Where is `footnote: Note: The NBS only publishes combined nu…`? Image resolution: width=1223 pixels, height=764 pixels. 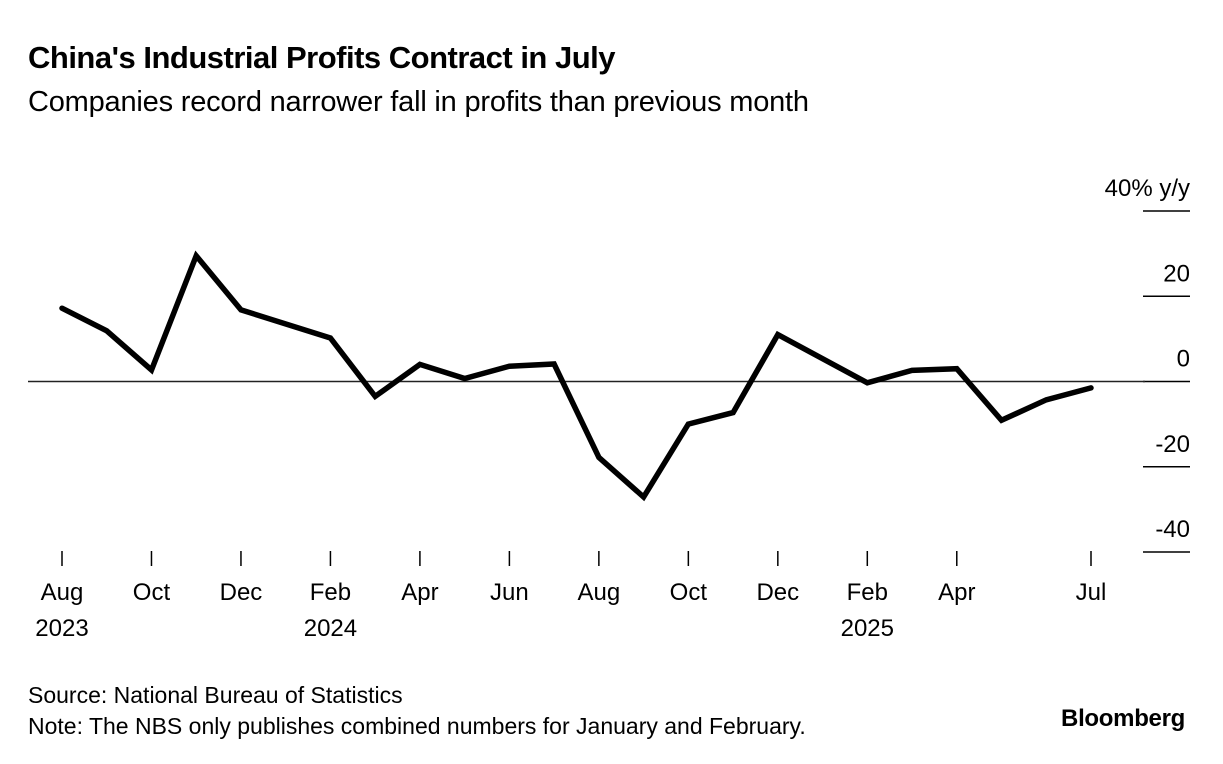 footnote: Note: The NBS only publishes combined nu… is located at coordinates (417, 726).